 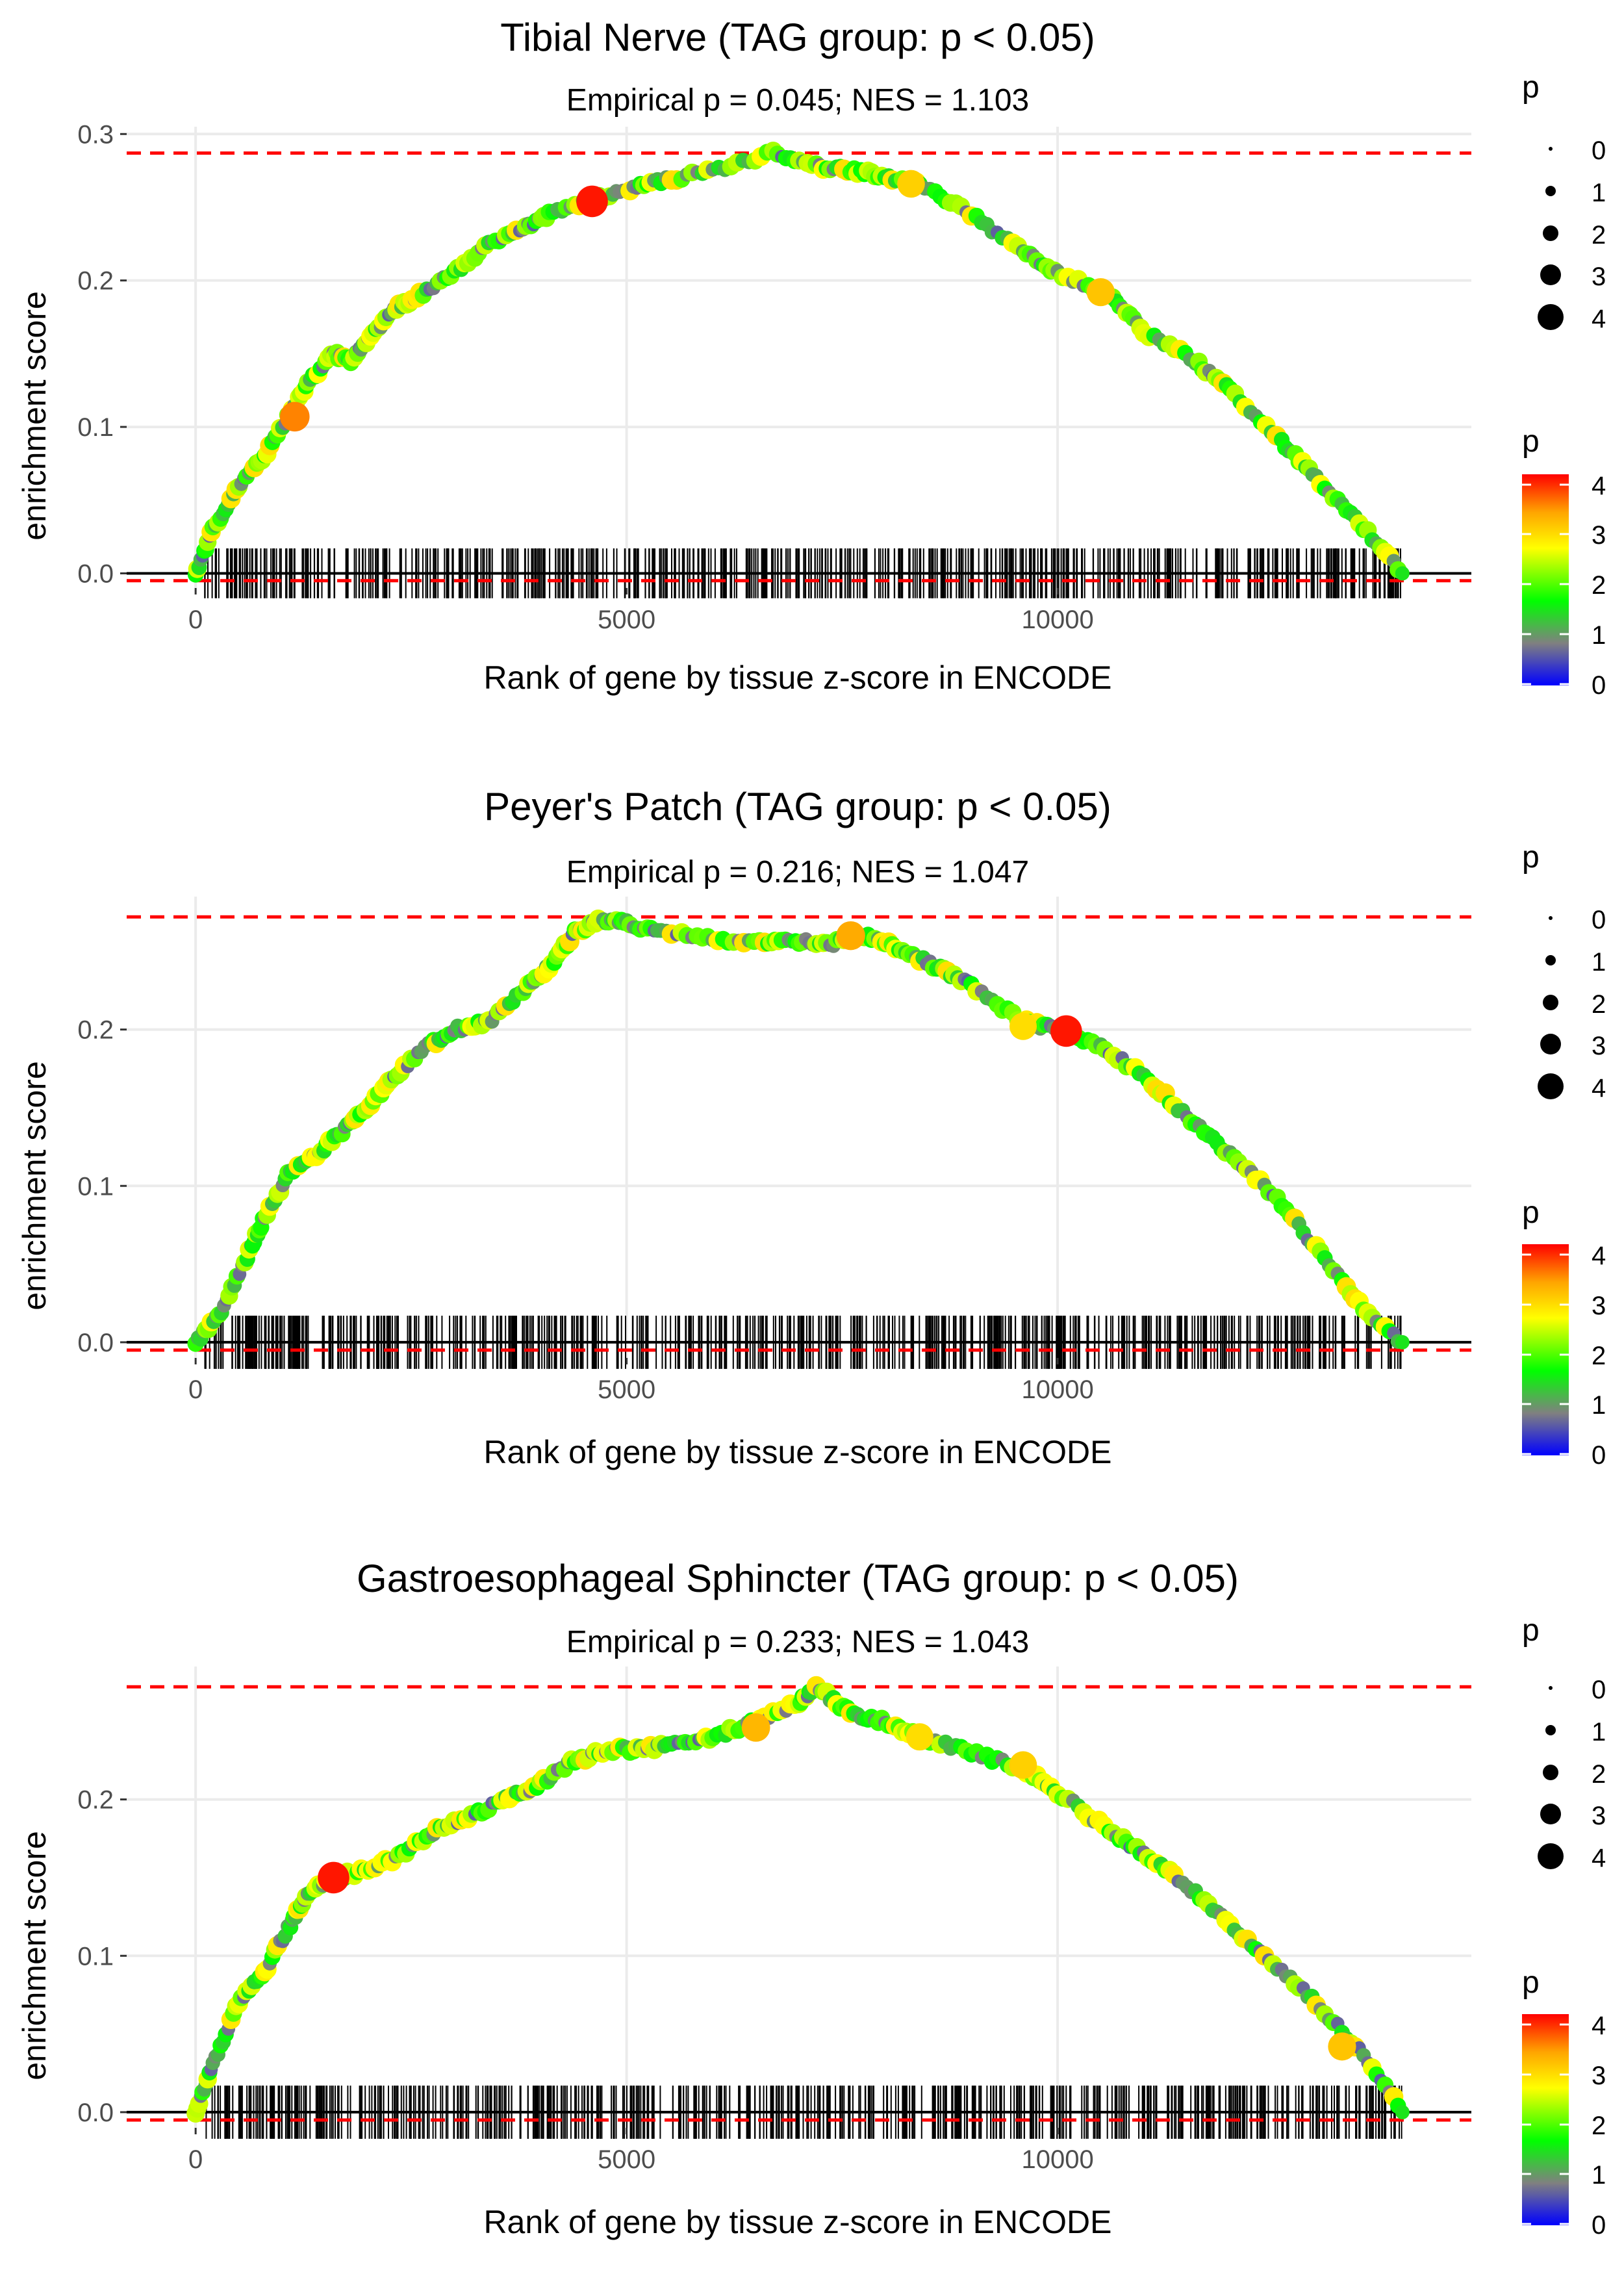 What do you see at coordinates (797, 872) in the screenshot?
I see `panel-2-subtitle: Empirical p = 0.216; NES = 1.047` at bounding box center [797, 872].